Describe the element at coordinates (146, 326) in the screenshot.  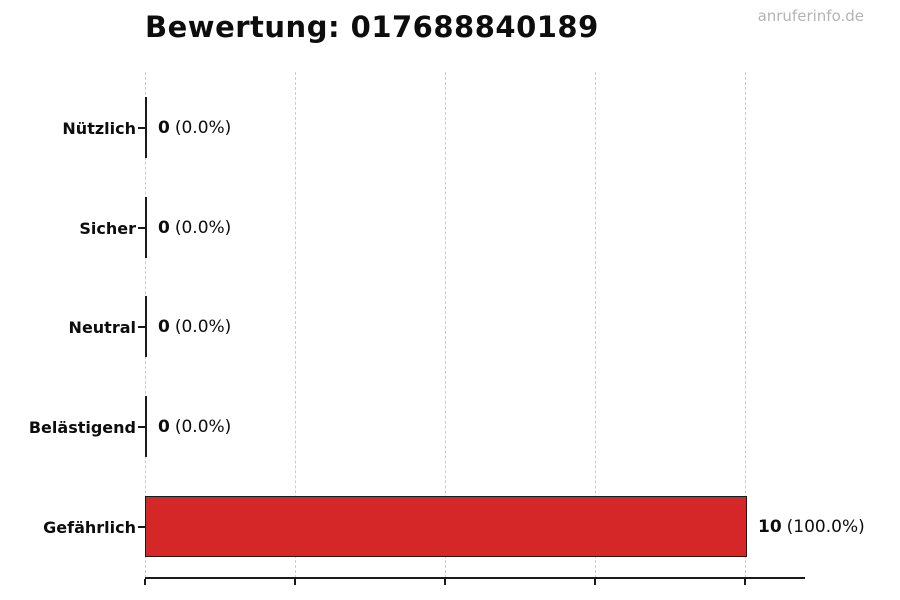
I see `bar-neutral` at that location.